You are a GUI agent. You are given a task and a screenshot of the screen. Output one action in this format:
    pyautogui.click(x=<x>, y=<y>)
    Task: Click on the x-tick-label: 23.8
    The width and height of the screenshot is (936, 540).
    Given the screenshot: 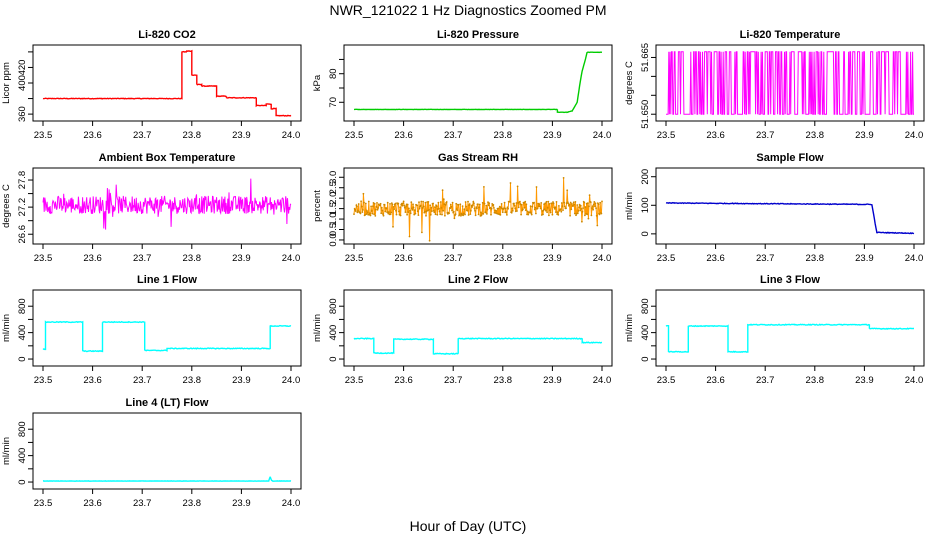 What is the action you would take?
    pyautogui.click(x=192, y=380)
    